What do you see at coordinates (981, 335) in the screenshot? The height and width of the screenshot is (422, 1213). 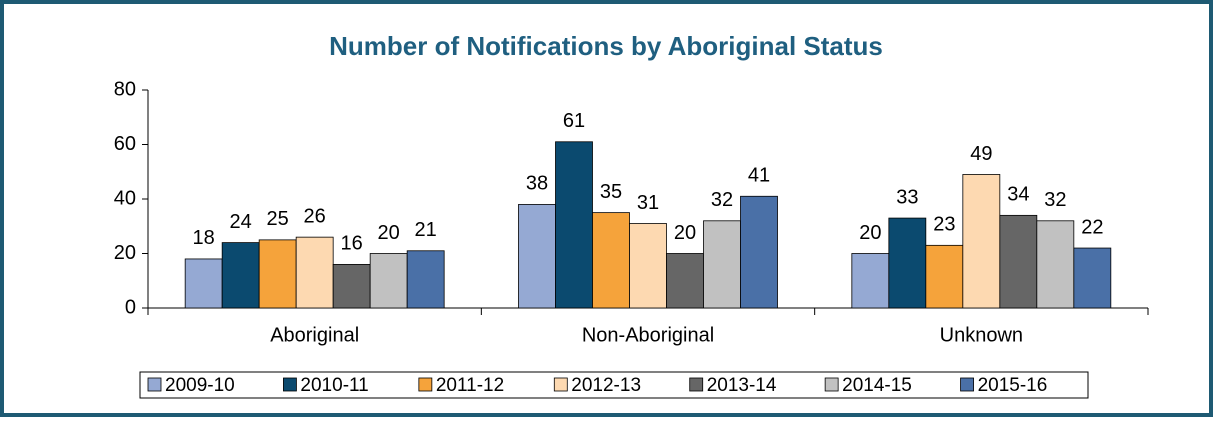 I see `x-tick-label: Unknown` at bounding box center [981, 335].